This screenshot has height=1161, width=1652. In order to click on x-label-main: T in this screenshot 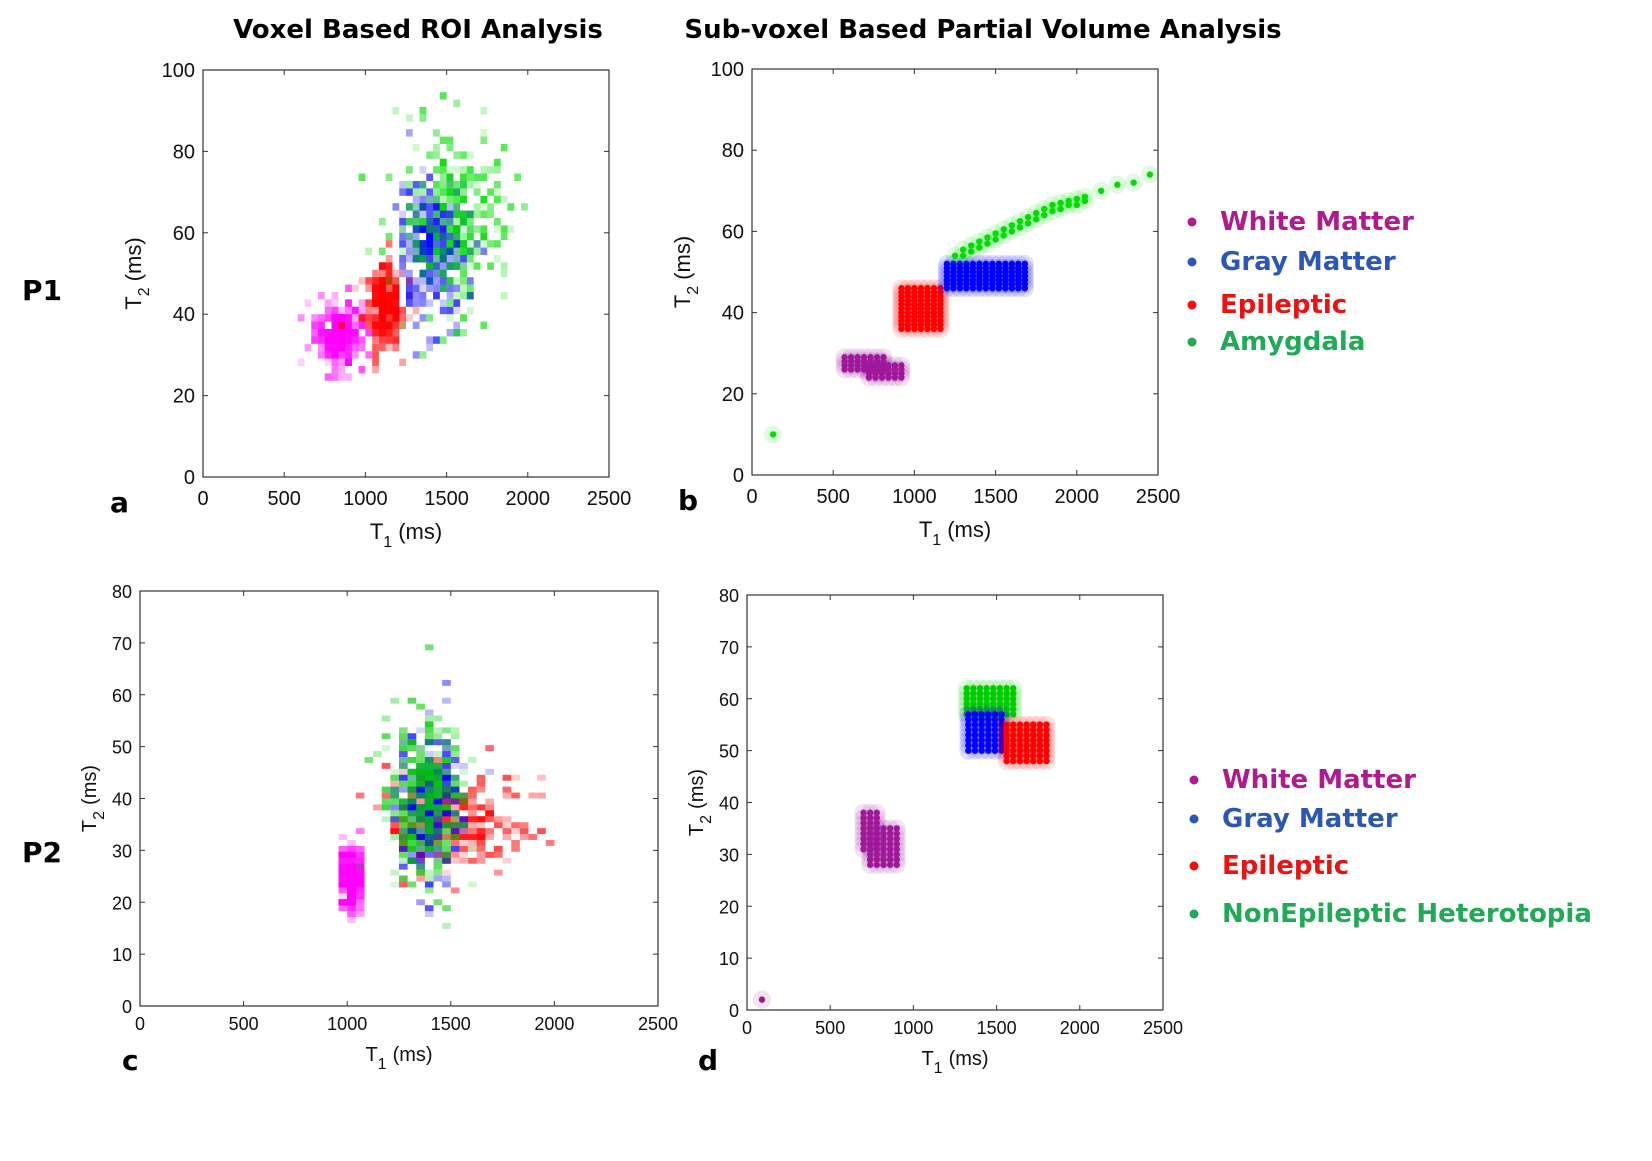, I will do `click(376, 531)`.